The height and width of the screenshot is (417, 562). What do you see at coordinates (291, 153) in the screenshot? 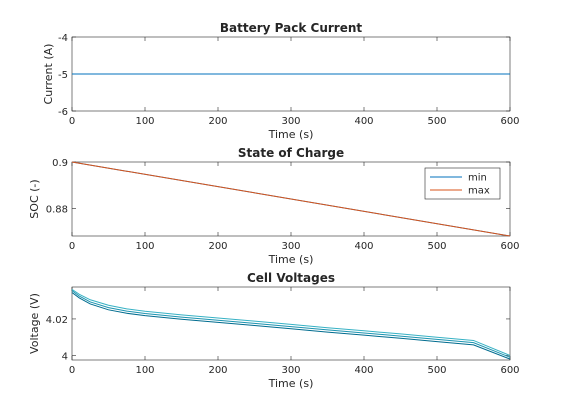
I see `chart-title: State of Charge` at bounding box center [291, 153].